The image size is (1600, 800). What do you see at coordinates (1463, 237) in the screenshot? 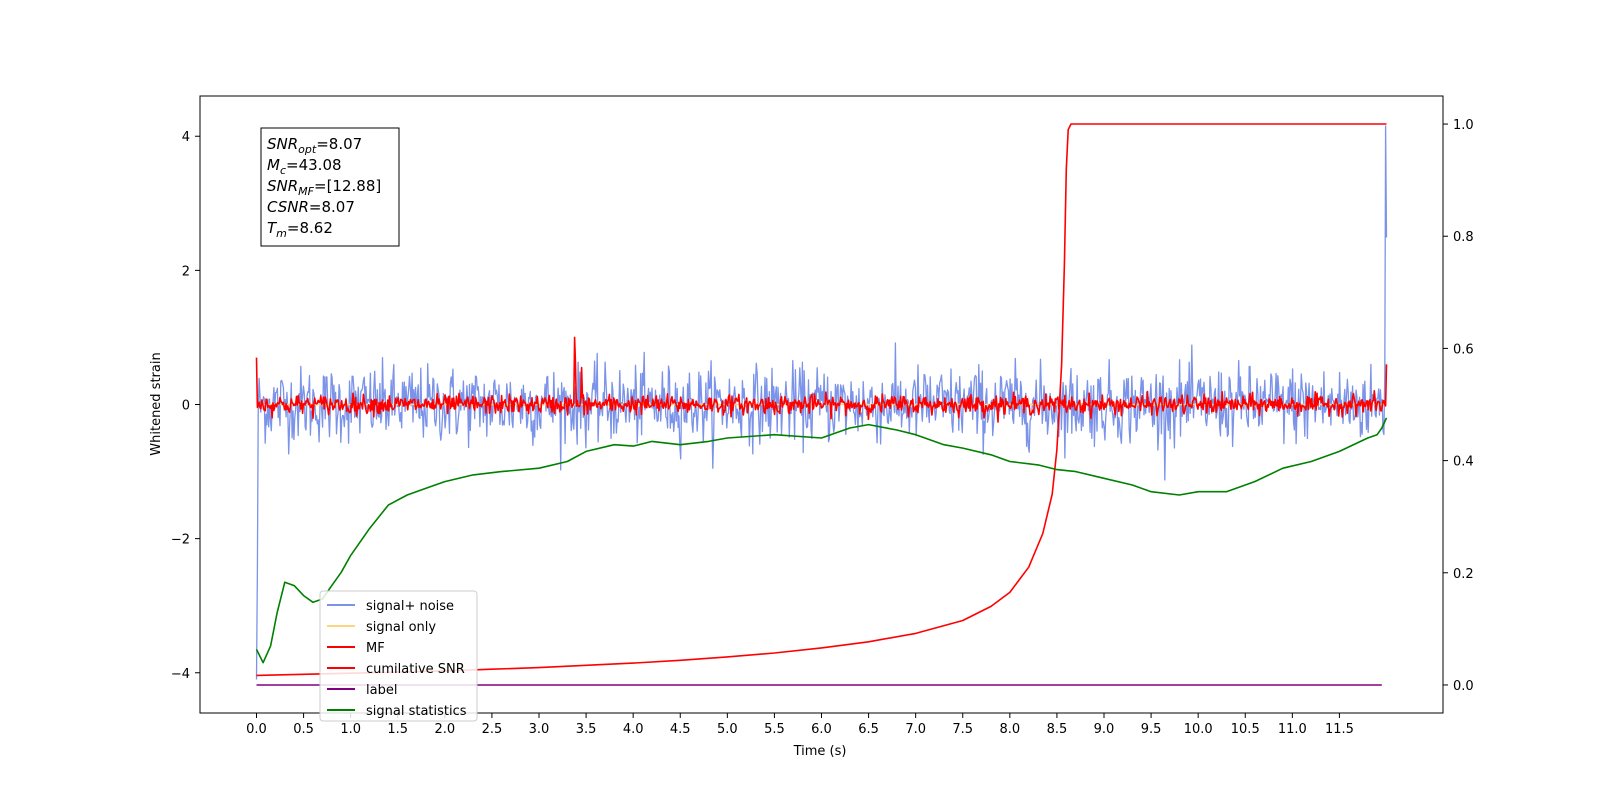
I see `y-right-tick-label: 0.8` at bounding box center [1463, 237].